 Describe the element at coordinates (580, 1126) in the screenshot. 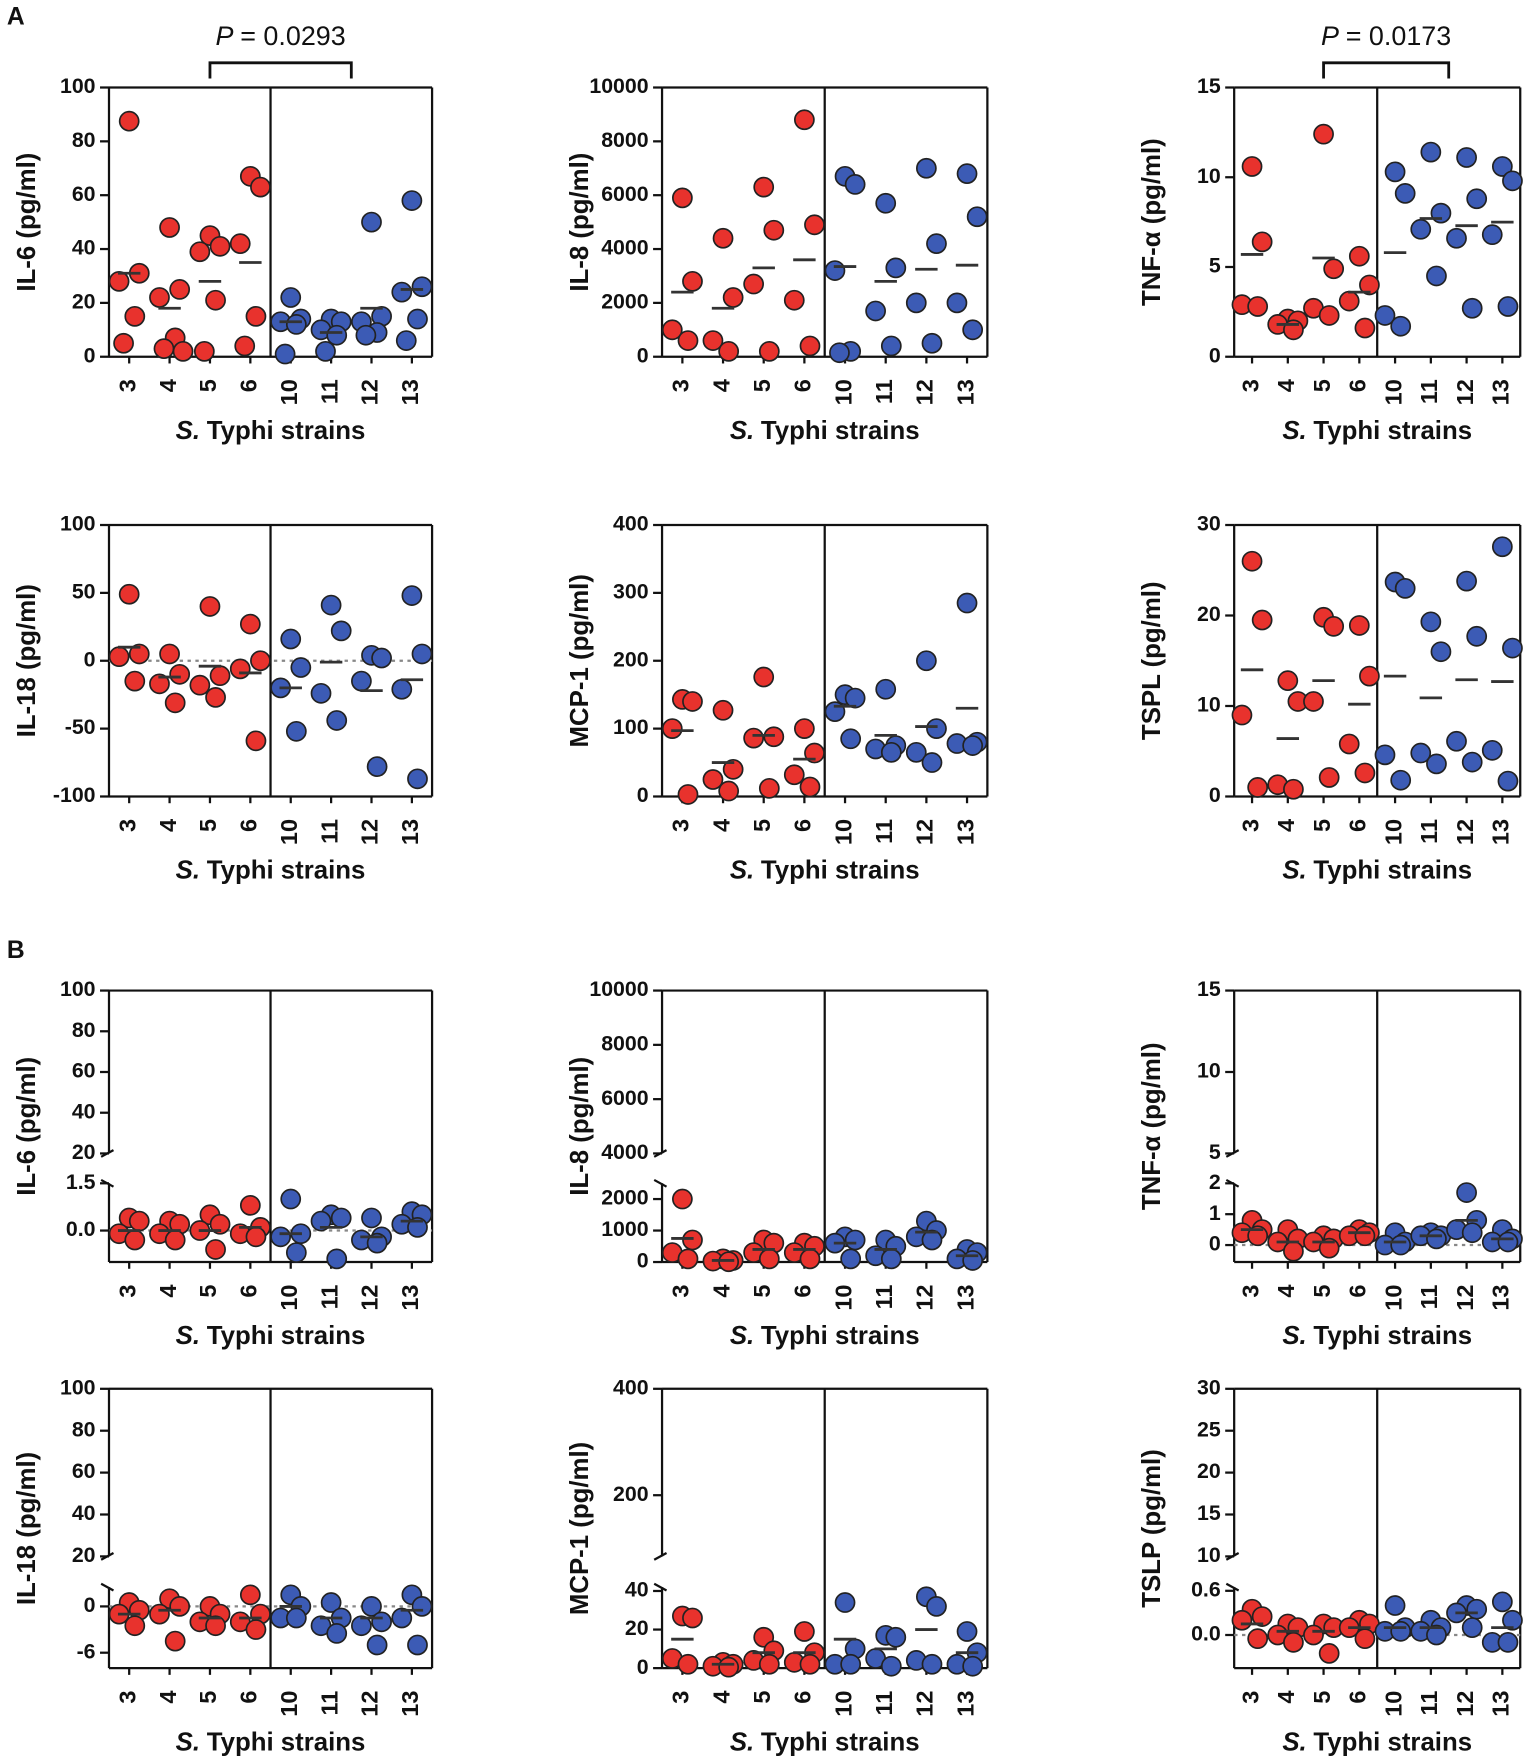

I see `y-axis-label: IL-8 (pg/ml)` at that location.